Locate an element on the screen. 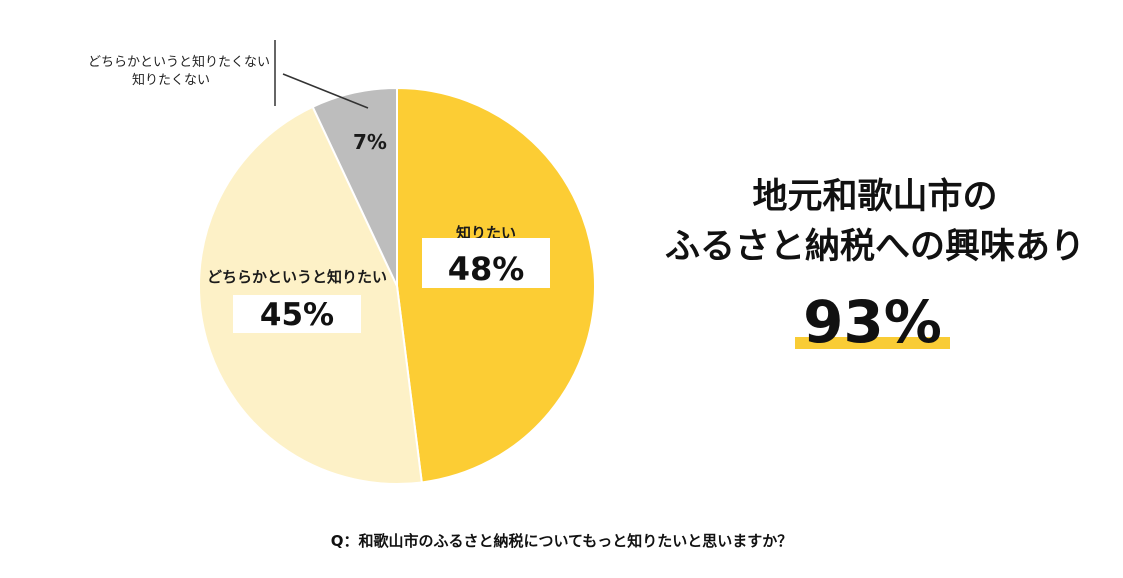 This screenshot has height=578, width=1123. slice-value-want: 48% is located at coordinates (486, 267).